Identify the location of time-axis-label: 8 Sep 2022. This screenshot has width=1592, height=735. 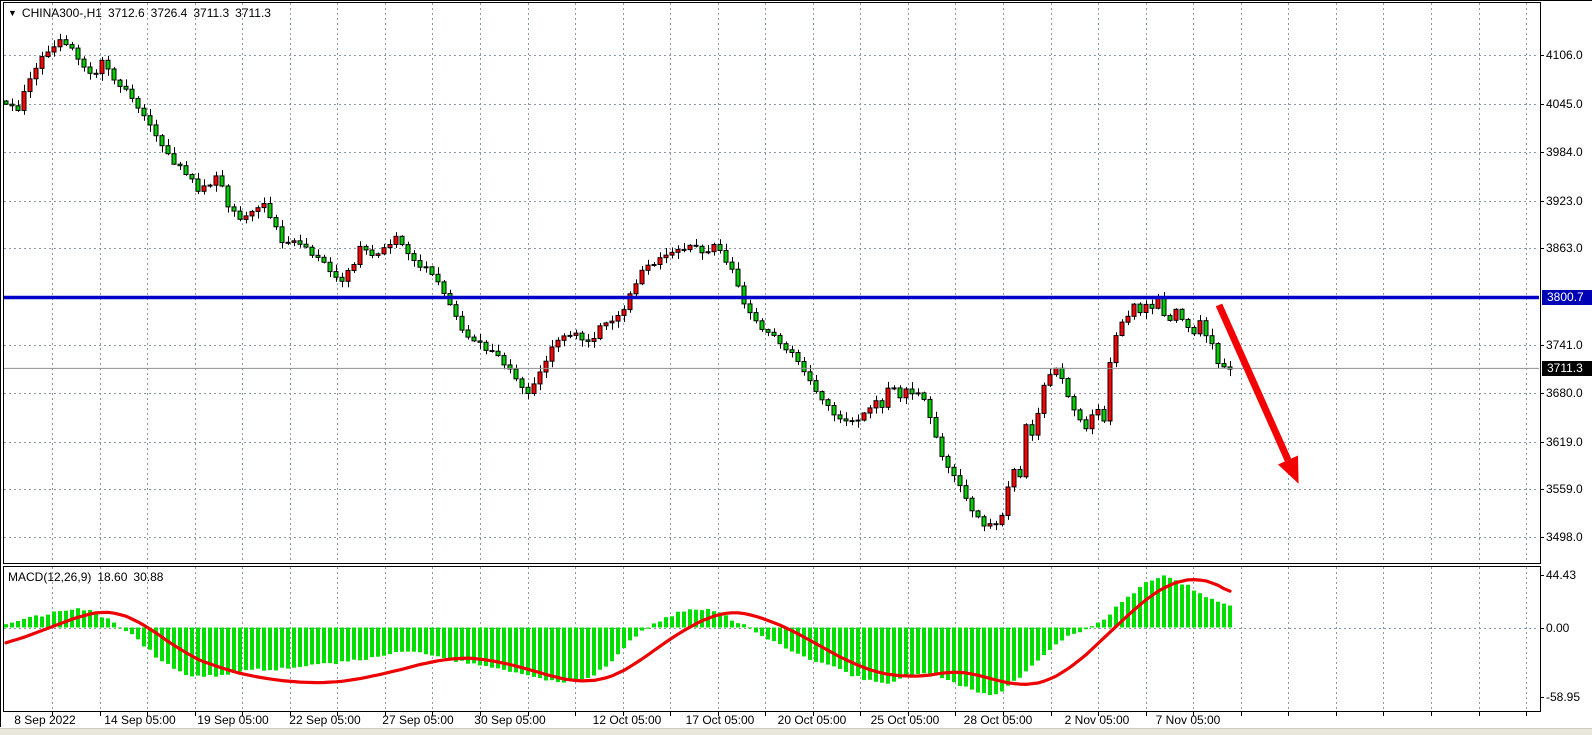
(45, 720).